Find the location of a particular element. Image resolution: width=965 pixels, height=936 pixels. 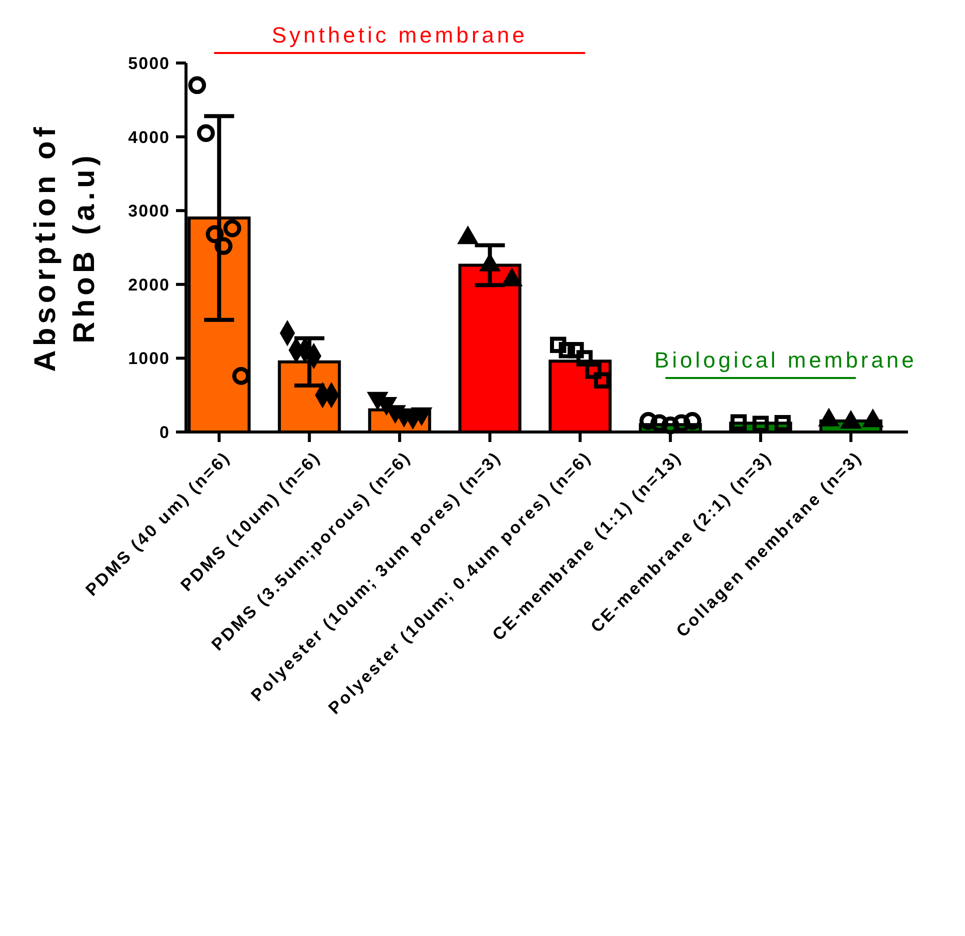

y-tick-label: 0 is located at coordinates (165, 432).